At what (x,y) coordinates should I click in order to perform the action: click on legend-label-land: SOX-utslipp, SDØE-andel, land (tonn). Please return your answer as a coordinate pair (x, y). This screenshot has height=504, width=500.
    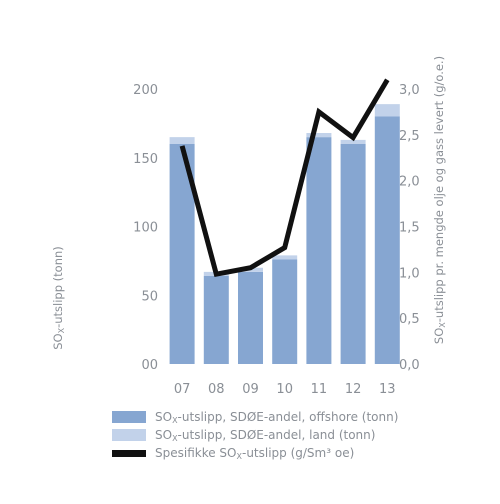
    Looking at the image, I should click on (265, 435).